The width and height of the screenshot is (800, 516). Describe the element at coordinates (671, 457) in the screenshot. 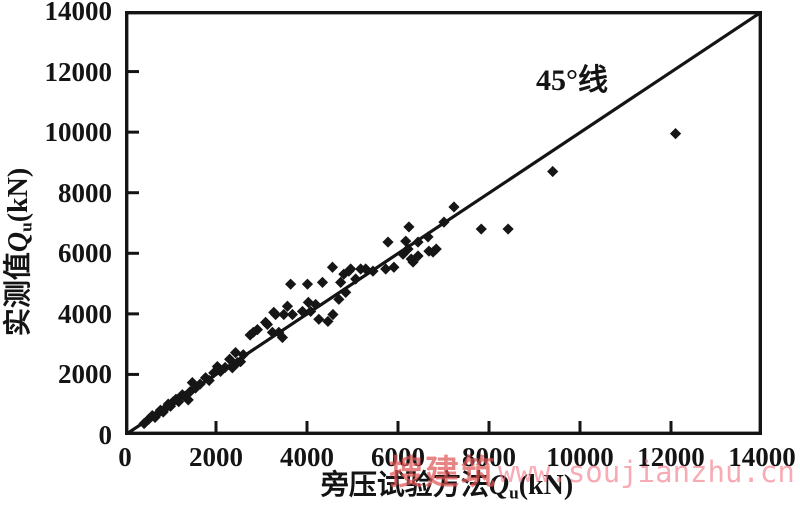

I see `x-tick-label: 12000` at that location.